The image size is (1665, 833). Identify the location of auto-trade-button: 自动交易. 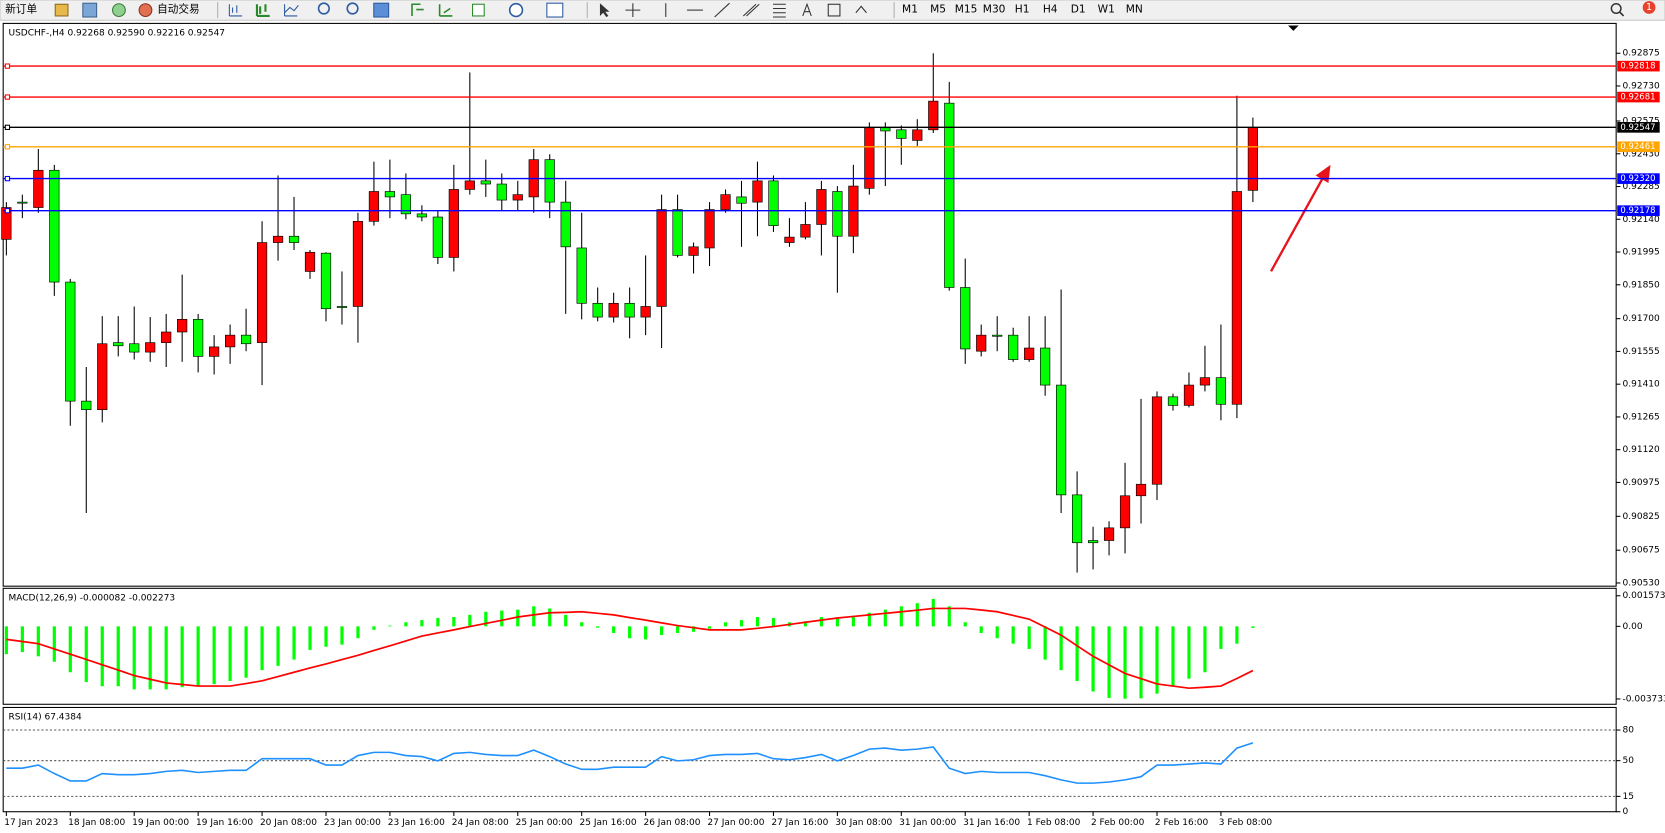
(178, 9).